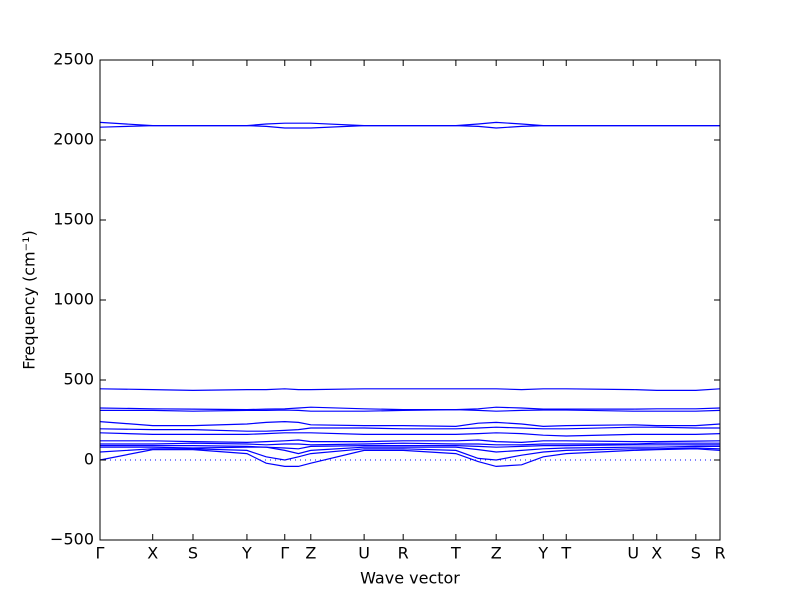 The height and width of the screenshot is (600, 800). I want to click on y-tick-label: 0, so click(89, 459).